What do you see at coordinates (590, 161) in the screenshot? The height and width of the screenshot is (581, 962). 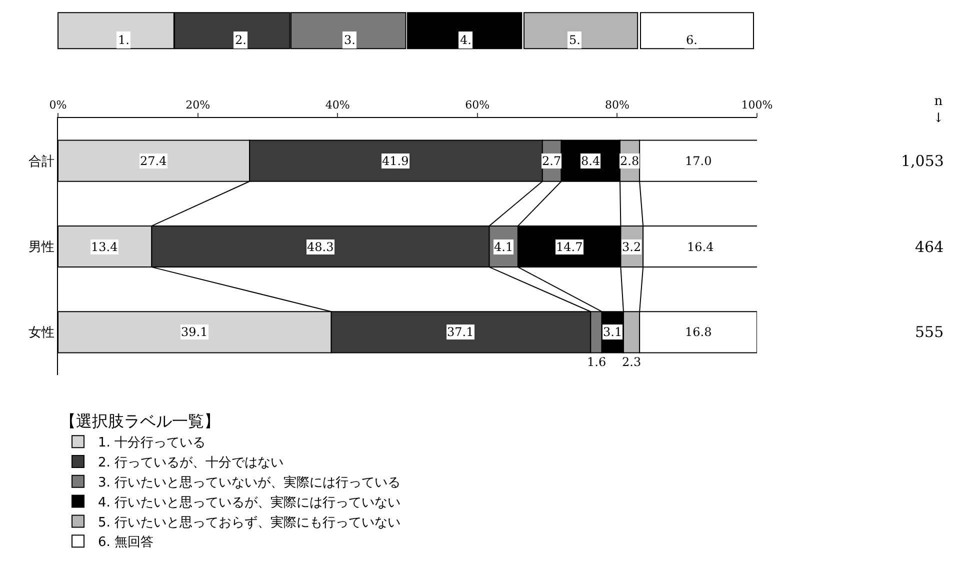 I see `data-label: 8.4` at bounding box center [590, 161].